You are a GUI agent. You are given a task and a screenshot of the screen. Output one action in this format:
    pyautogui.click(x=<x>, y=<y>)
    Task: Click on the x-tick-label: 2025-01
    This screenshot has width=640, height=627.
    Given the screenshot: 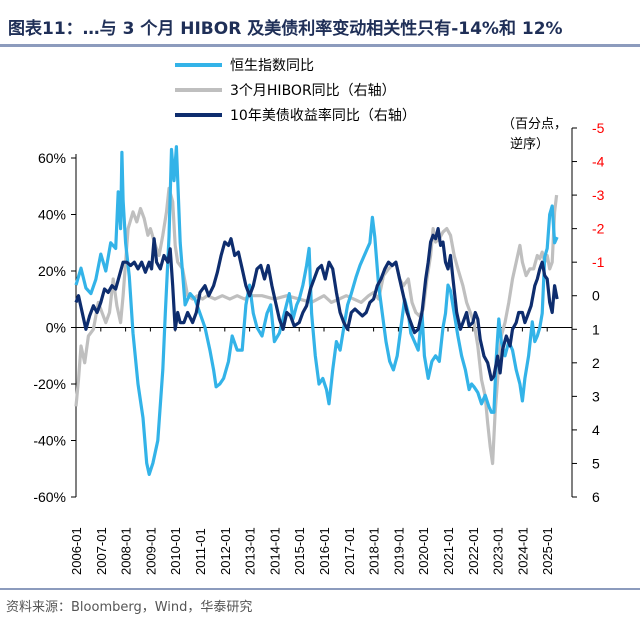 What is the action you would take?
    pyautogui.click(x=547, y=551)
    